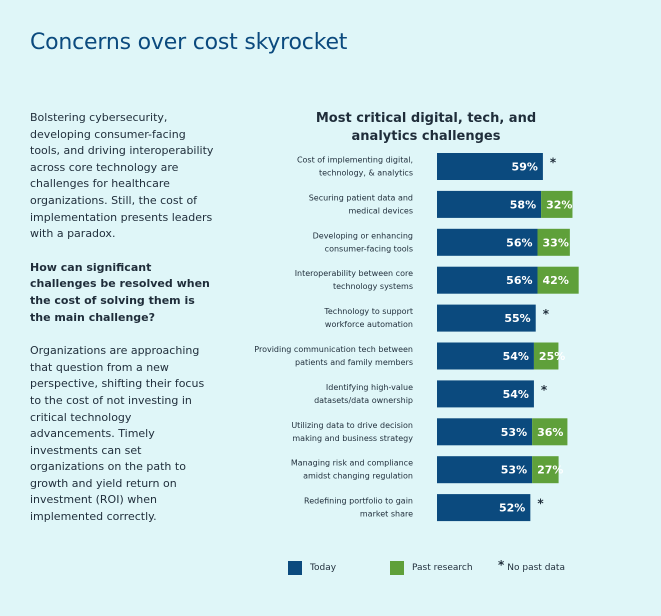  What do you see at coordinates (358, 508) in the screenshot?
I see `category-label: Redefining portfolio to gain market share` at bounding box center [358, 508].